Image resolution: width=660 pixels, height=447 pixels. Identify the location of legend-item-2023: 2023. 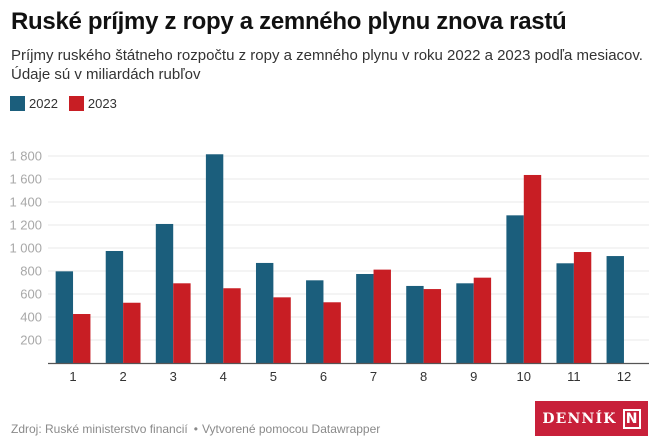
(92, 103).